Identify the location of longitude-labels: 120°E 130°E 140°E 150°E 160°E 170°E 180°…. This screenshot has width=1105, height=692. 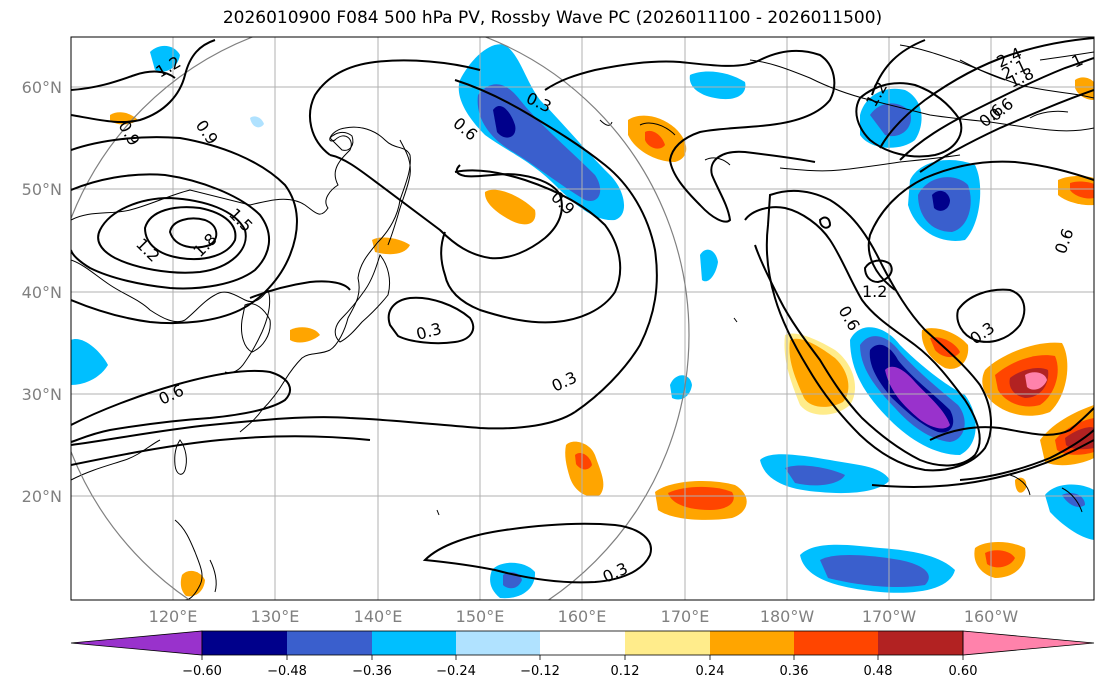
(584, 616).